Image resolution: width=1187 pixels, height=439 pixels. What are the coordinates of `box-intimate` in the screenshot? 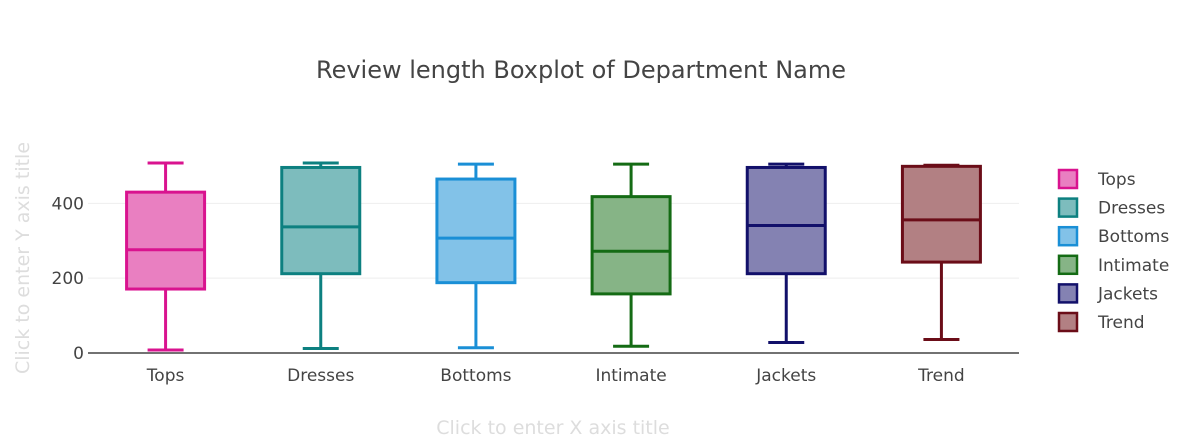 It's located at (631, 255).